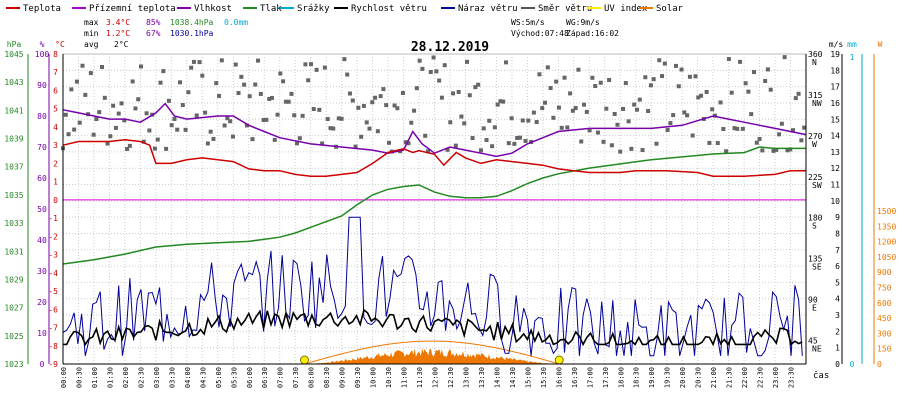  I want to click on w-tick: 1500, so click(886, 211).